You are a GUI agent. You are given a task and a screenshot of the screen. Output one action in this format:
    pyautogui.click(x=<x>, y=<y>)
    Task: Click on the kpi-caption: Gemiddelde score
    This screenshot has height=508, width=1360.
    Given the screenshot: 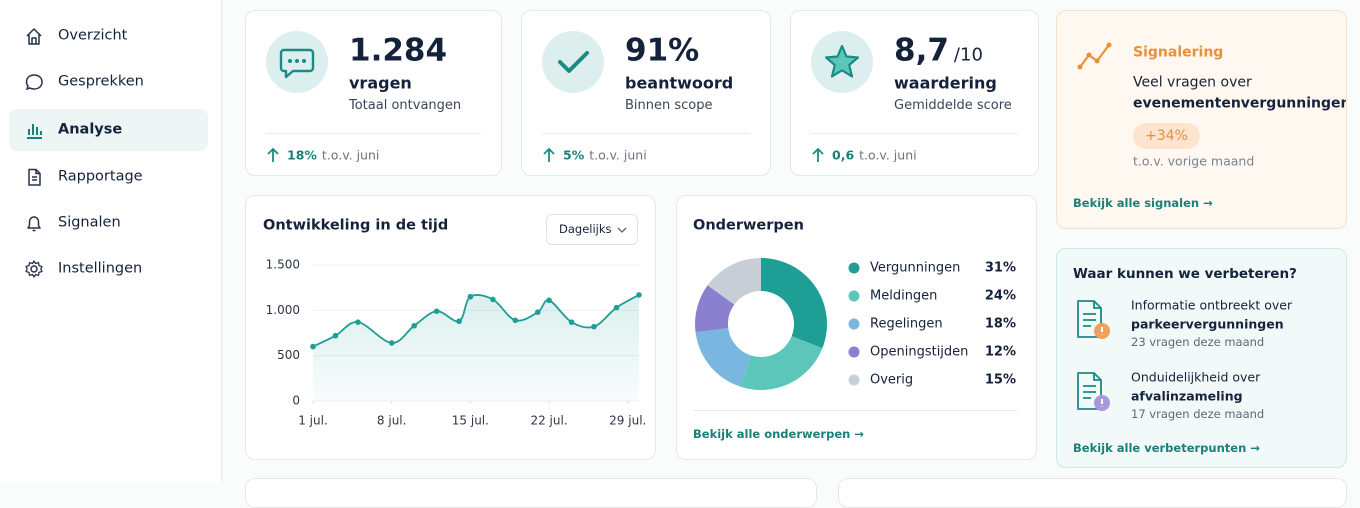 What is the action you would take?
    pyautogui.click(x=953, y=106)
    